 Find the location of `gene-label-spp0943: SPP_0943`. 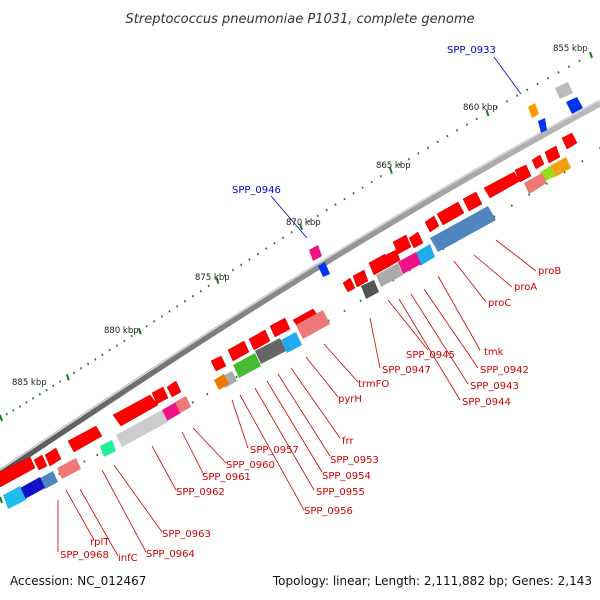

gene-label-spp0943: SPP_0943 is located at coordinates (494, 386).